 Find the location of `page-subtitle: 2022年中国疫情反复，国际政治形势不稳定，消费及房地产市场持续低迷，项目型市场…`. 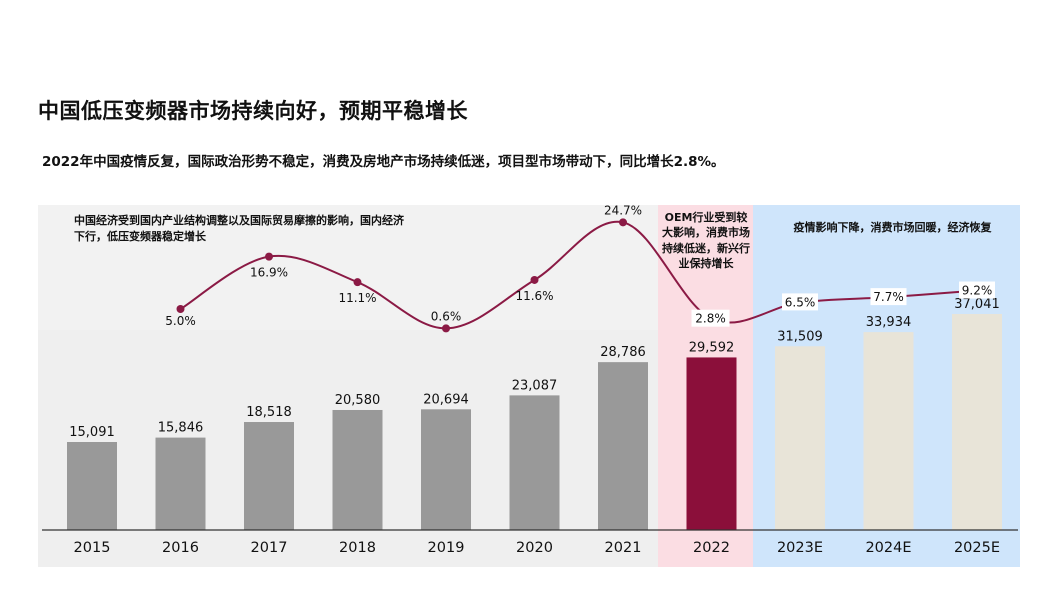

page-subtitle: 2022年中国疫情反复，国际政治形势不稳定，消费及房地产市场持续低迷，项目型市场… is located at coordinates (383, 162).